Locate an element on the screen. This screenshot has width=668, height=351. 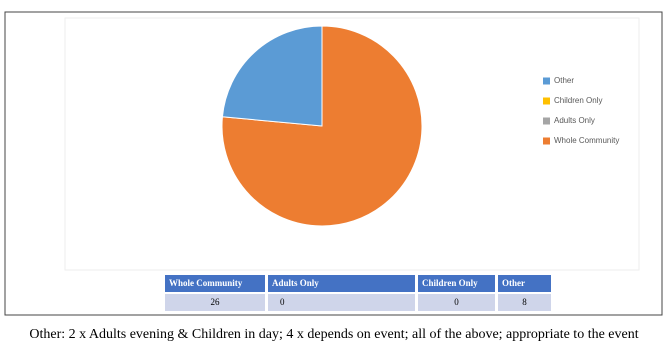
legend-label: Children Only is located at coordinates (578, 100).